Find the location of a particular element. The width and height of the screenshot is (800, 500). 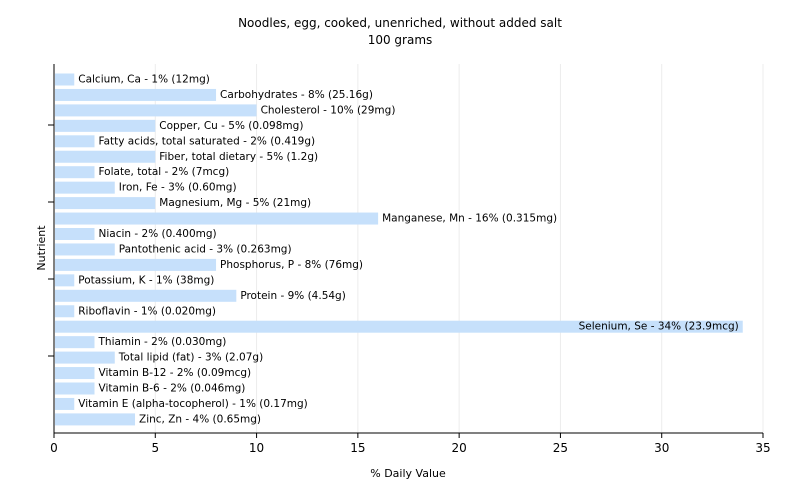

bar-label: Total lipid (fat) - 3% (2.07g) is located at coordinates (190, 358).